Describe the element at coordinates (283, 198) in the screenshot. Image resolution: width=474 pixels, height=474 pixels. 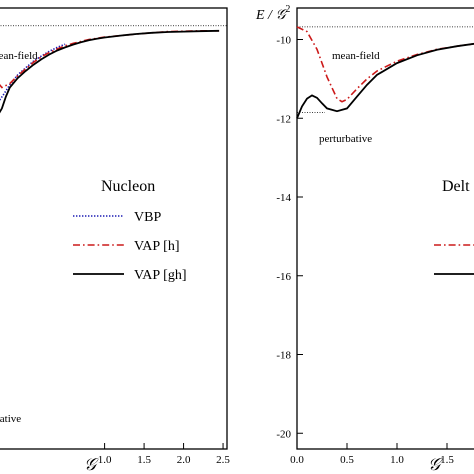
I see `right-y-tick-label: -14` at that location.